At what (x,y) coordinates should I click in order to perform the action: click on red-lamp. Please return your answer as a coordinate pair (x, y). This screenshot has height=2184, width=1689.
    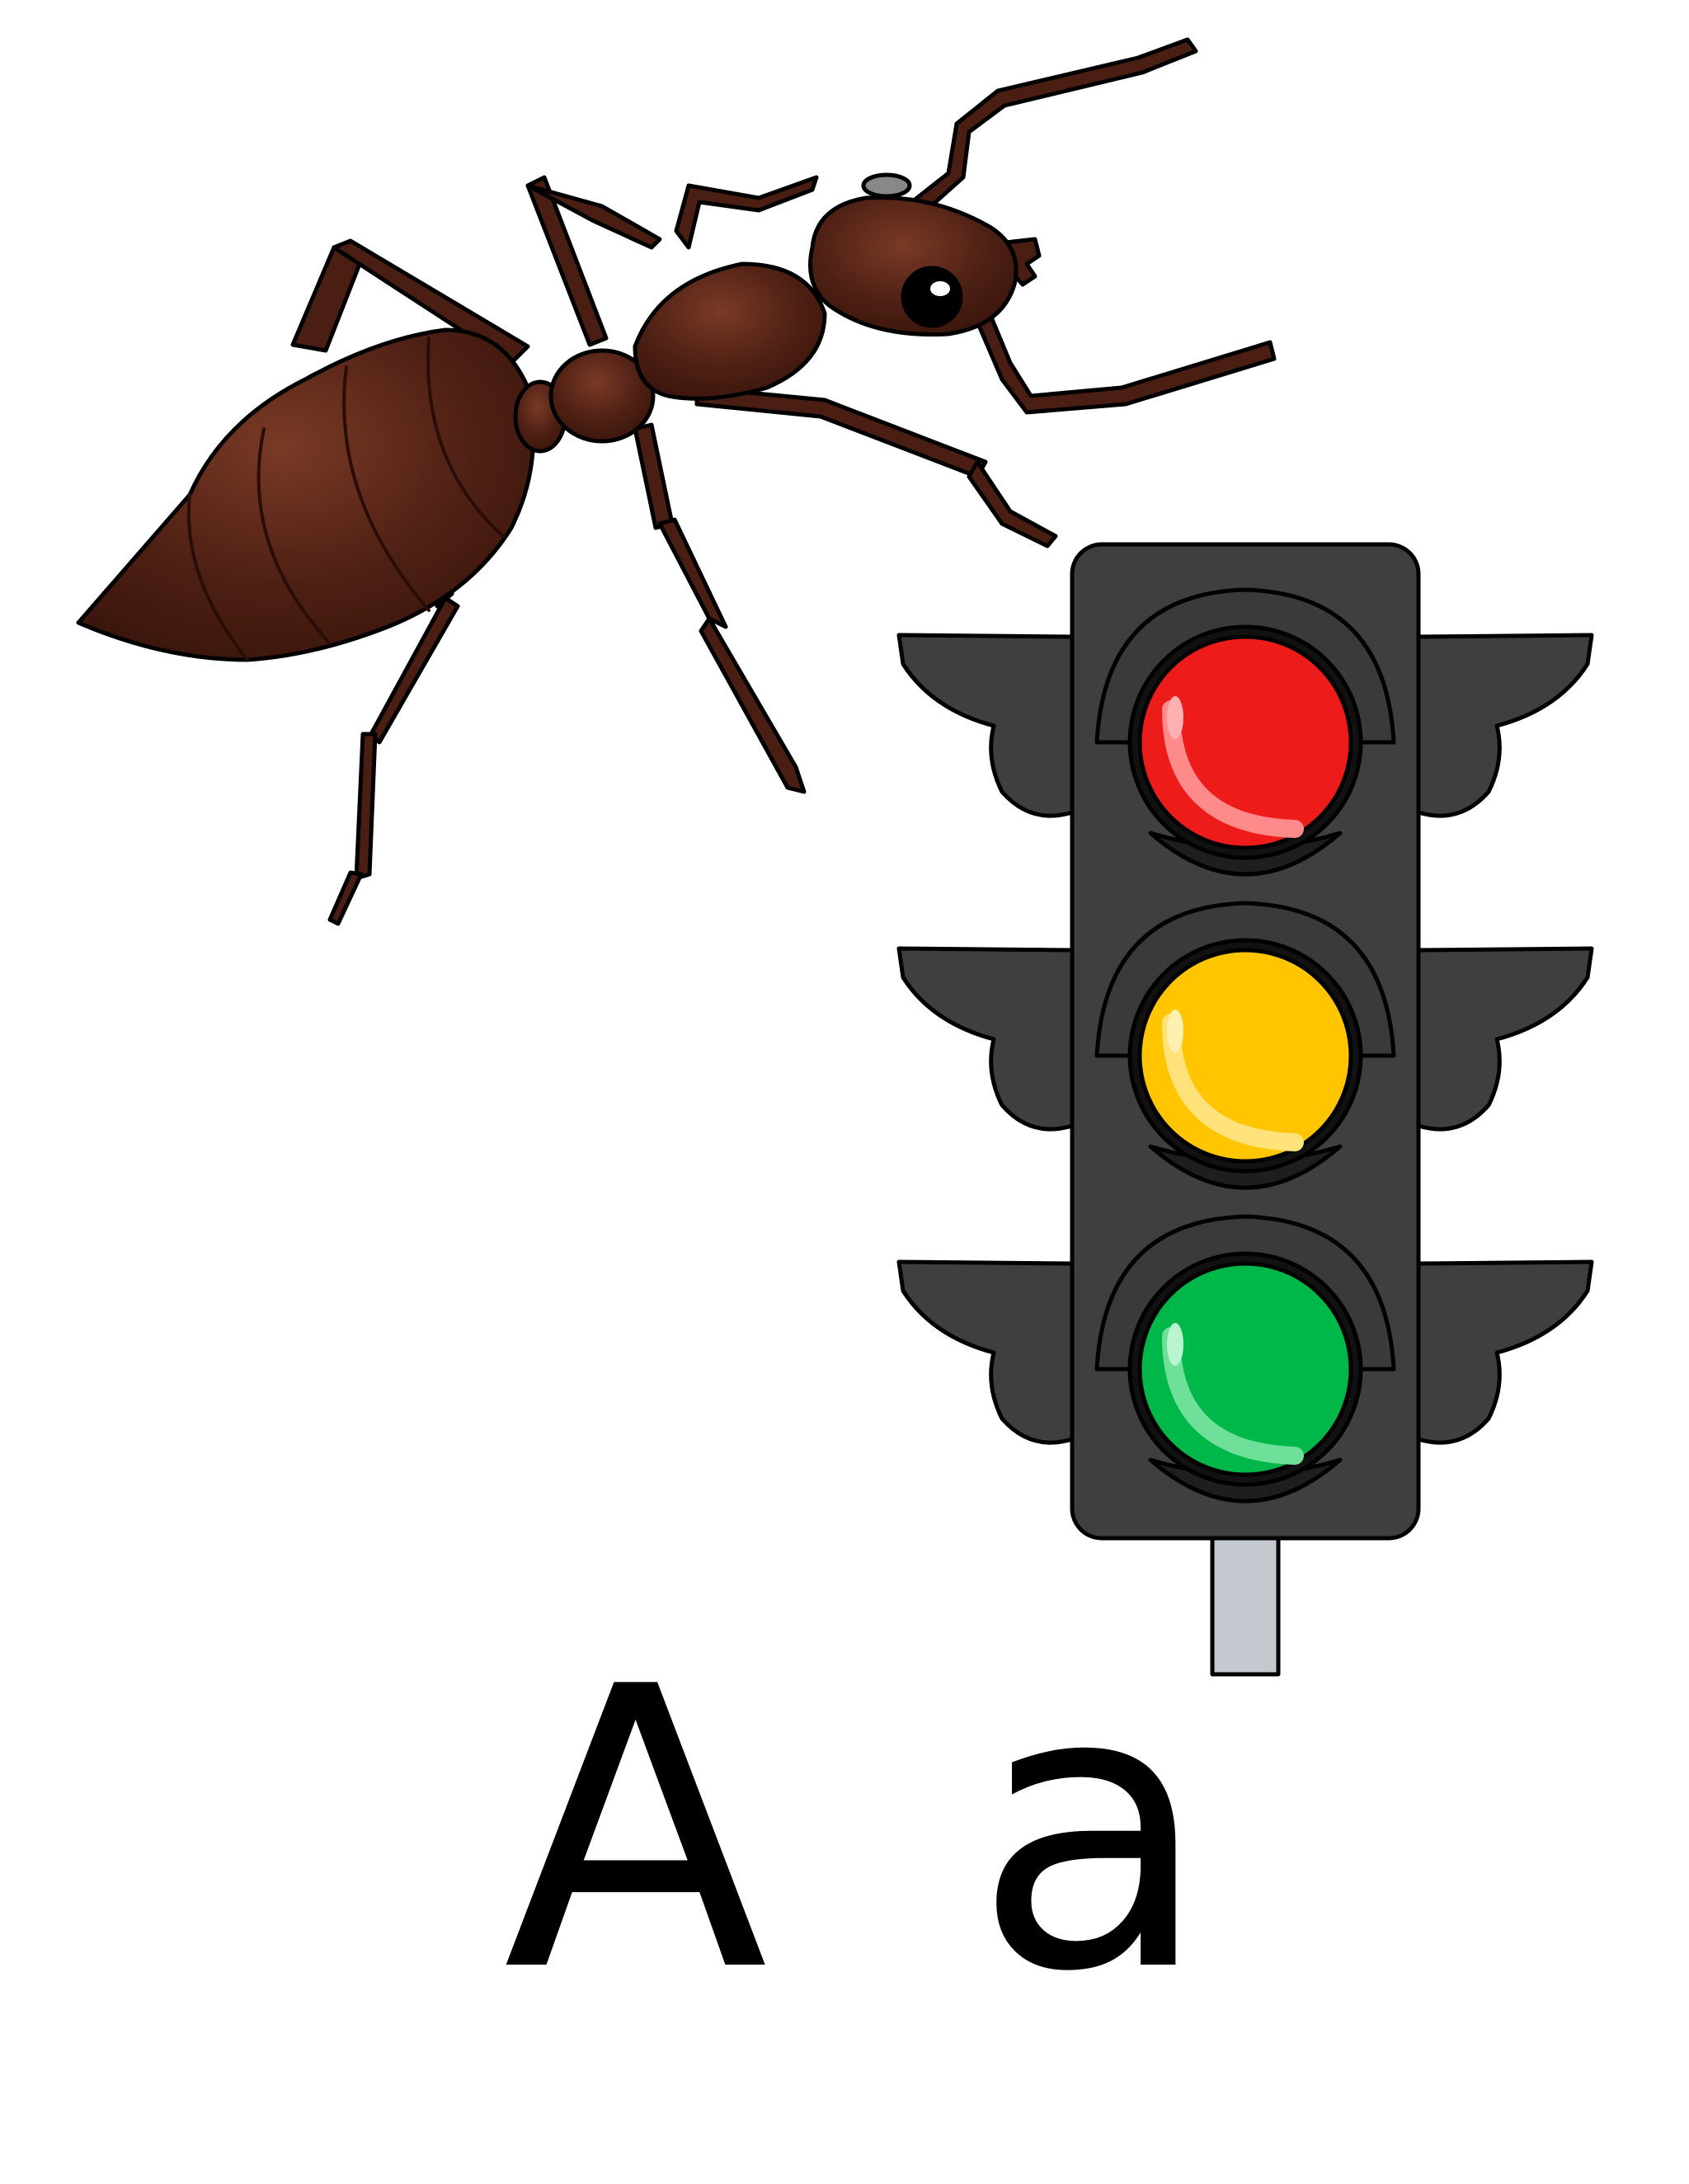
    Looking at the image, I should click on (1245, 742).